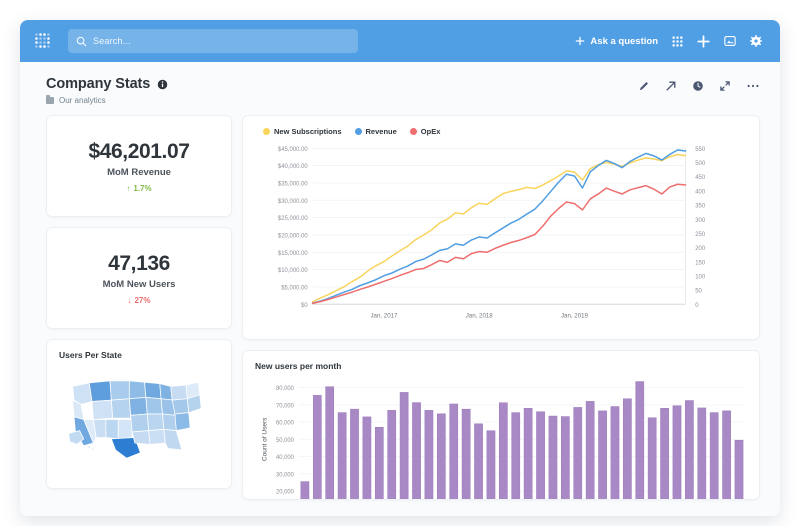 Image resolution: width=800 pixels, height=526 pixels. I want to click on metabase-logo, so click(43, 41).